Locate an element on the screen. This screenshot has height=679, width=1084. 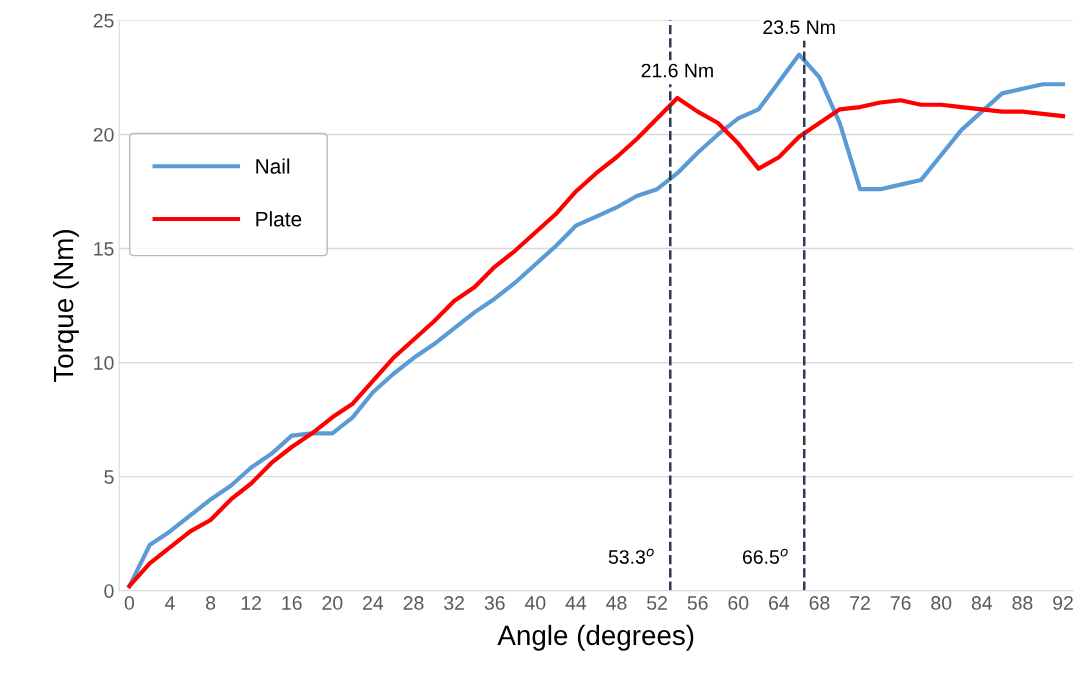
legend-label: Plate is located at coordinates (279, 219).